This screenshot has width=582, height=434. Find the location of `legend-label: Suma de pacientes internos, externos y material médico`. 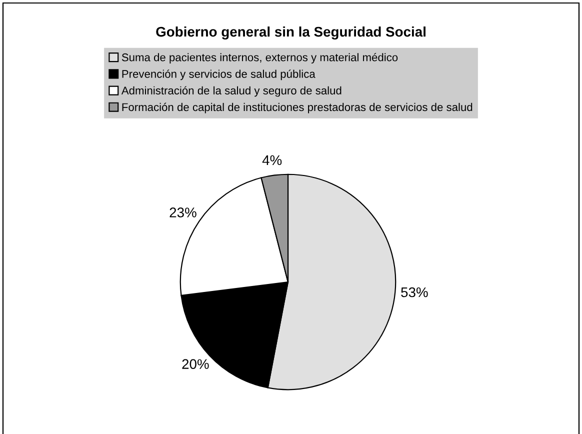

legend-label: Suma de pacientes internos, externos y material médico is located at coordinates (260, 58).